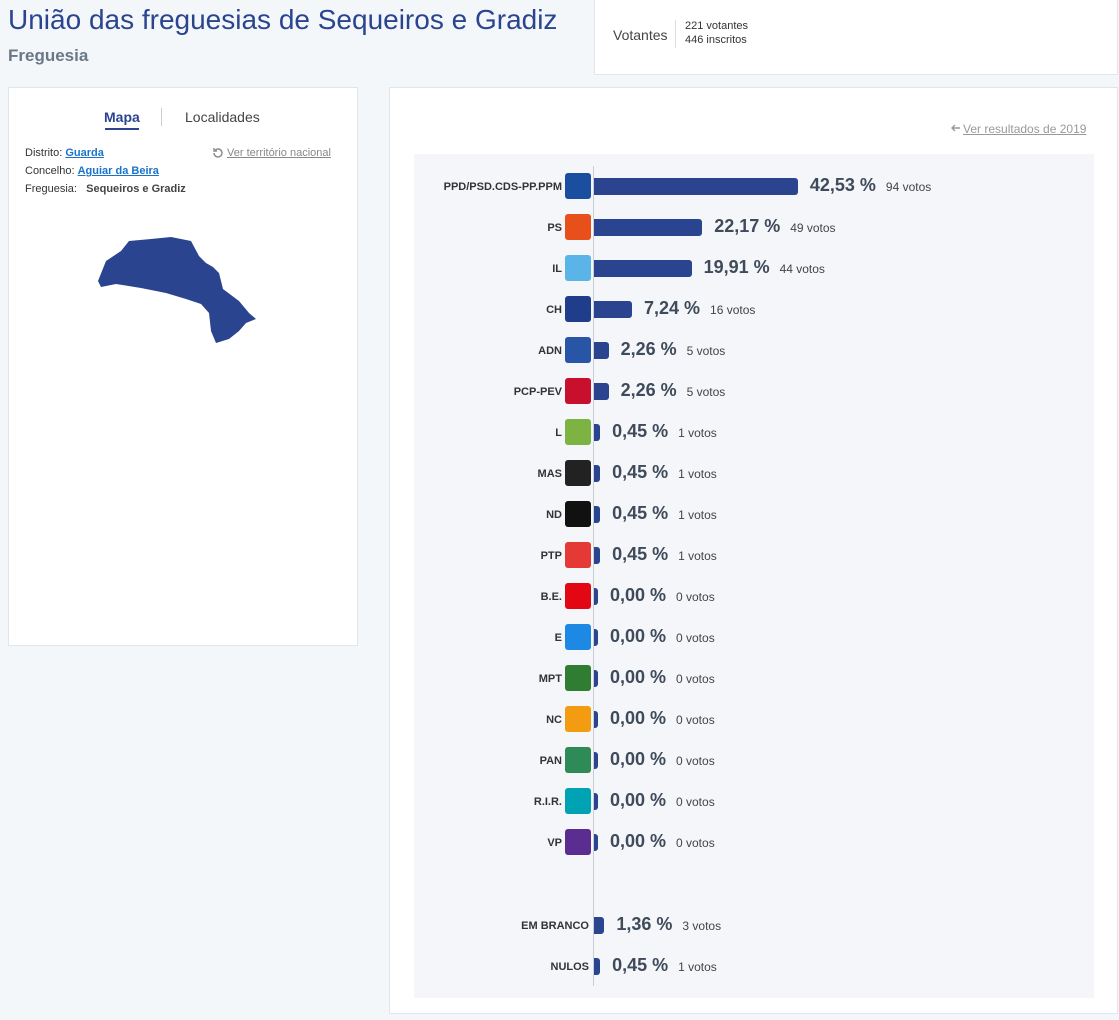 The image size is (1119, 1020). I want to click on party-label: PCP-PEV, so click(537, 392).